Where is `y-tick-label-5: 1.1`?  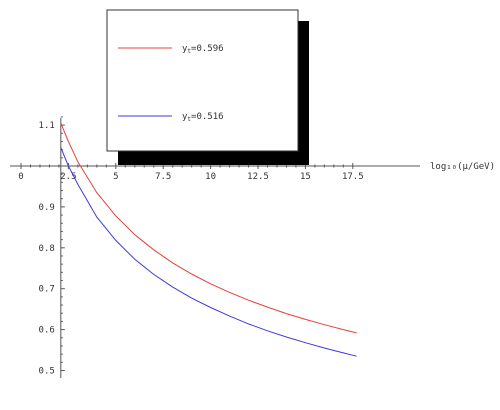
y-tick-label-5: 1.1 is located at coordinates (47, 126).